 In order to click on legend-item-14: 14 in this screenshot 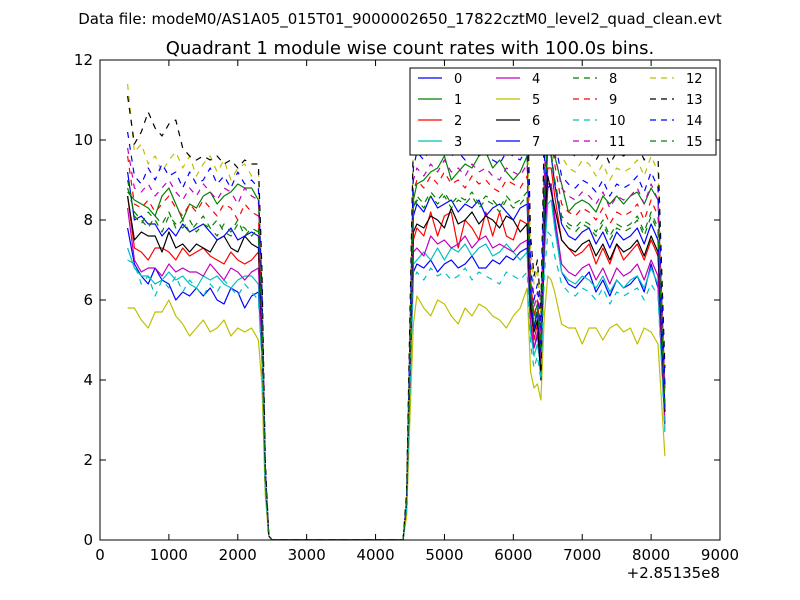, I will do `click(676, 121)`.